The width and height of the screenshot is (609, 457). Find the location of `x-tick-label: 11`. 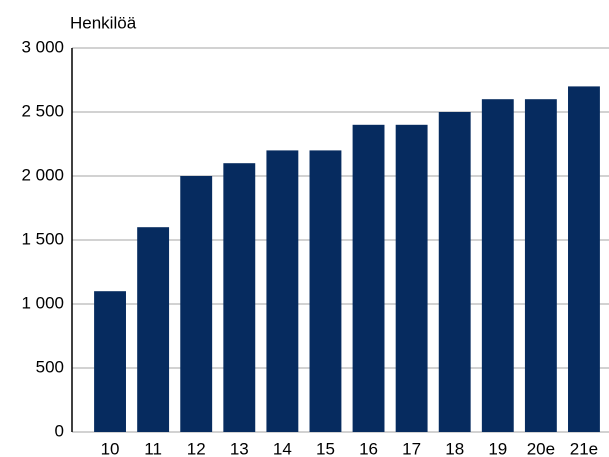

x-tick-label: 11 is located at coordinates (153, 448).